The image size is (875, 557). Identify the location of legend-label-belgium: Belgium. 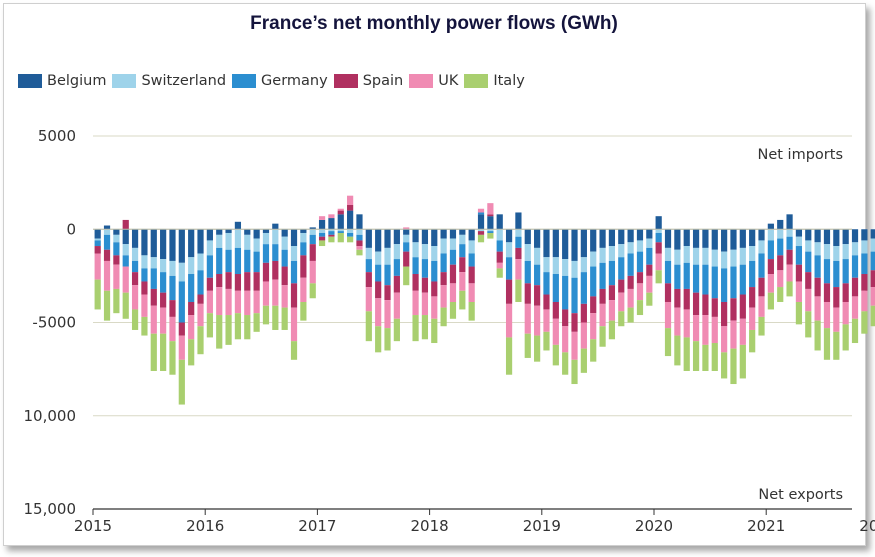
(77, 81).